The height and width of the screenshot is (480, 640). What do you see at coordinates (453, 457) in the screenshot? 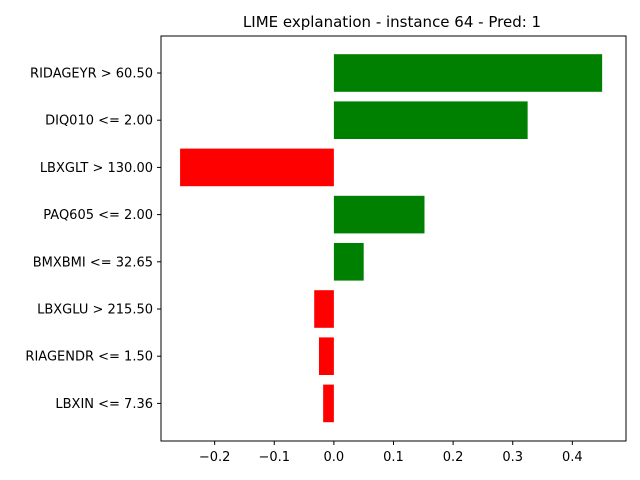
I see `x-tick-label-4: 0.2` at bounding box center [453, 457].